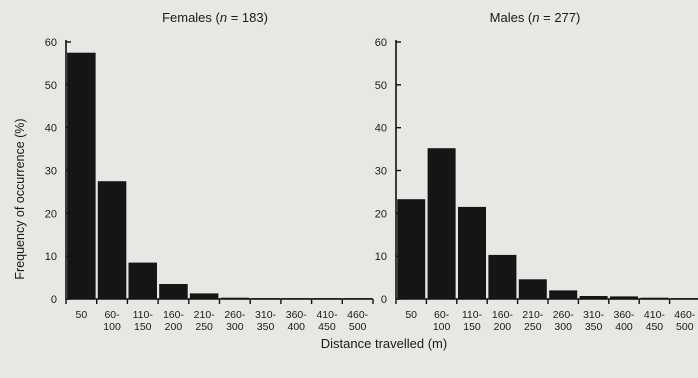  Describe the element at coordinates (384, 343) in the screenshot. I see `x-axis-label: Distance travelled (m)` at that location.